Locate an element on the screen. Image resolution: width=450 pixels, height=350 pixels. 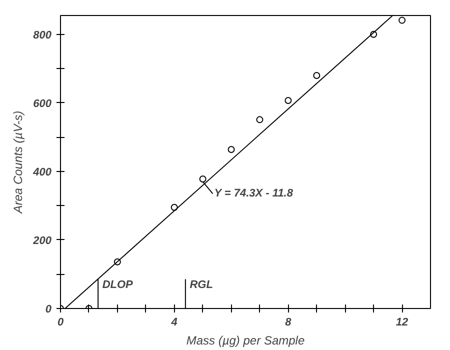
y-tick-label: 800 is located at coordinates (42, 35).